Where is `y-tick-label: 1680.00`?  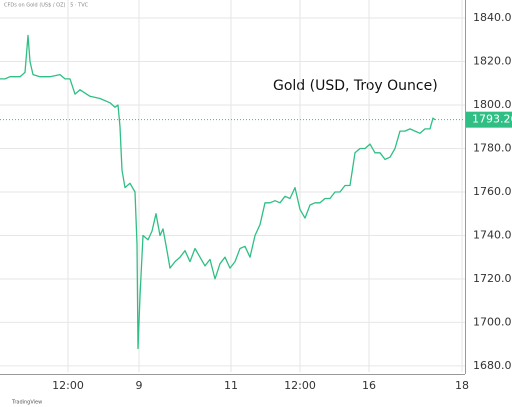 y-tick-label: 1680.00 is located at coordinates (492, 365).